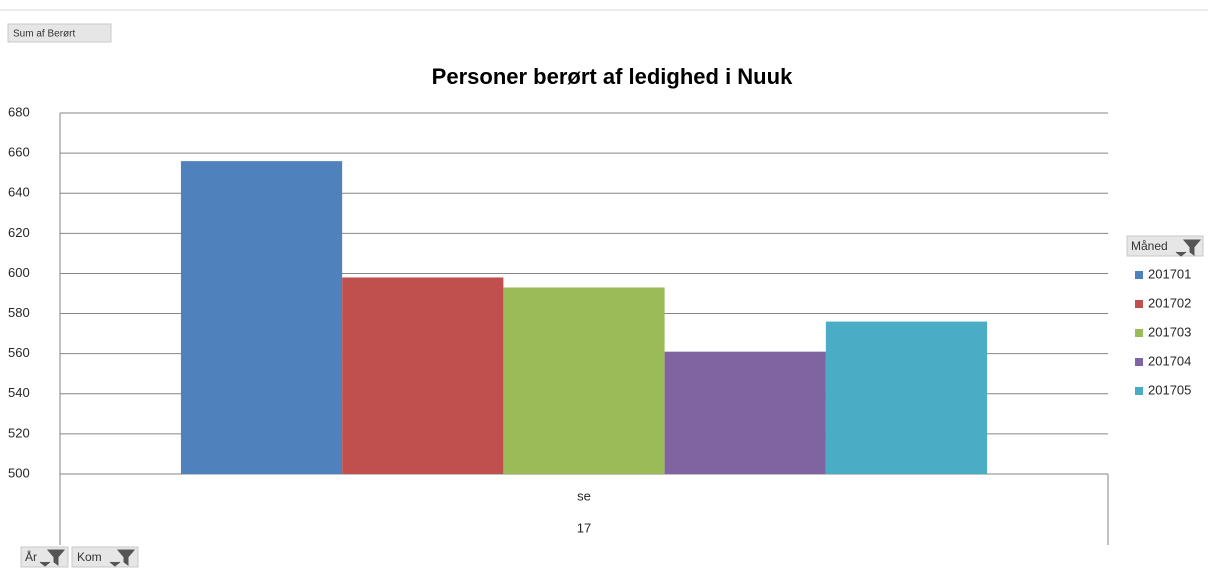 The image size is (1208, 569). Describe the element at coordinates (19, 472) in the screenshot. I see `y-tick-label: 500` at that location.